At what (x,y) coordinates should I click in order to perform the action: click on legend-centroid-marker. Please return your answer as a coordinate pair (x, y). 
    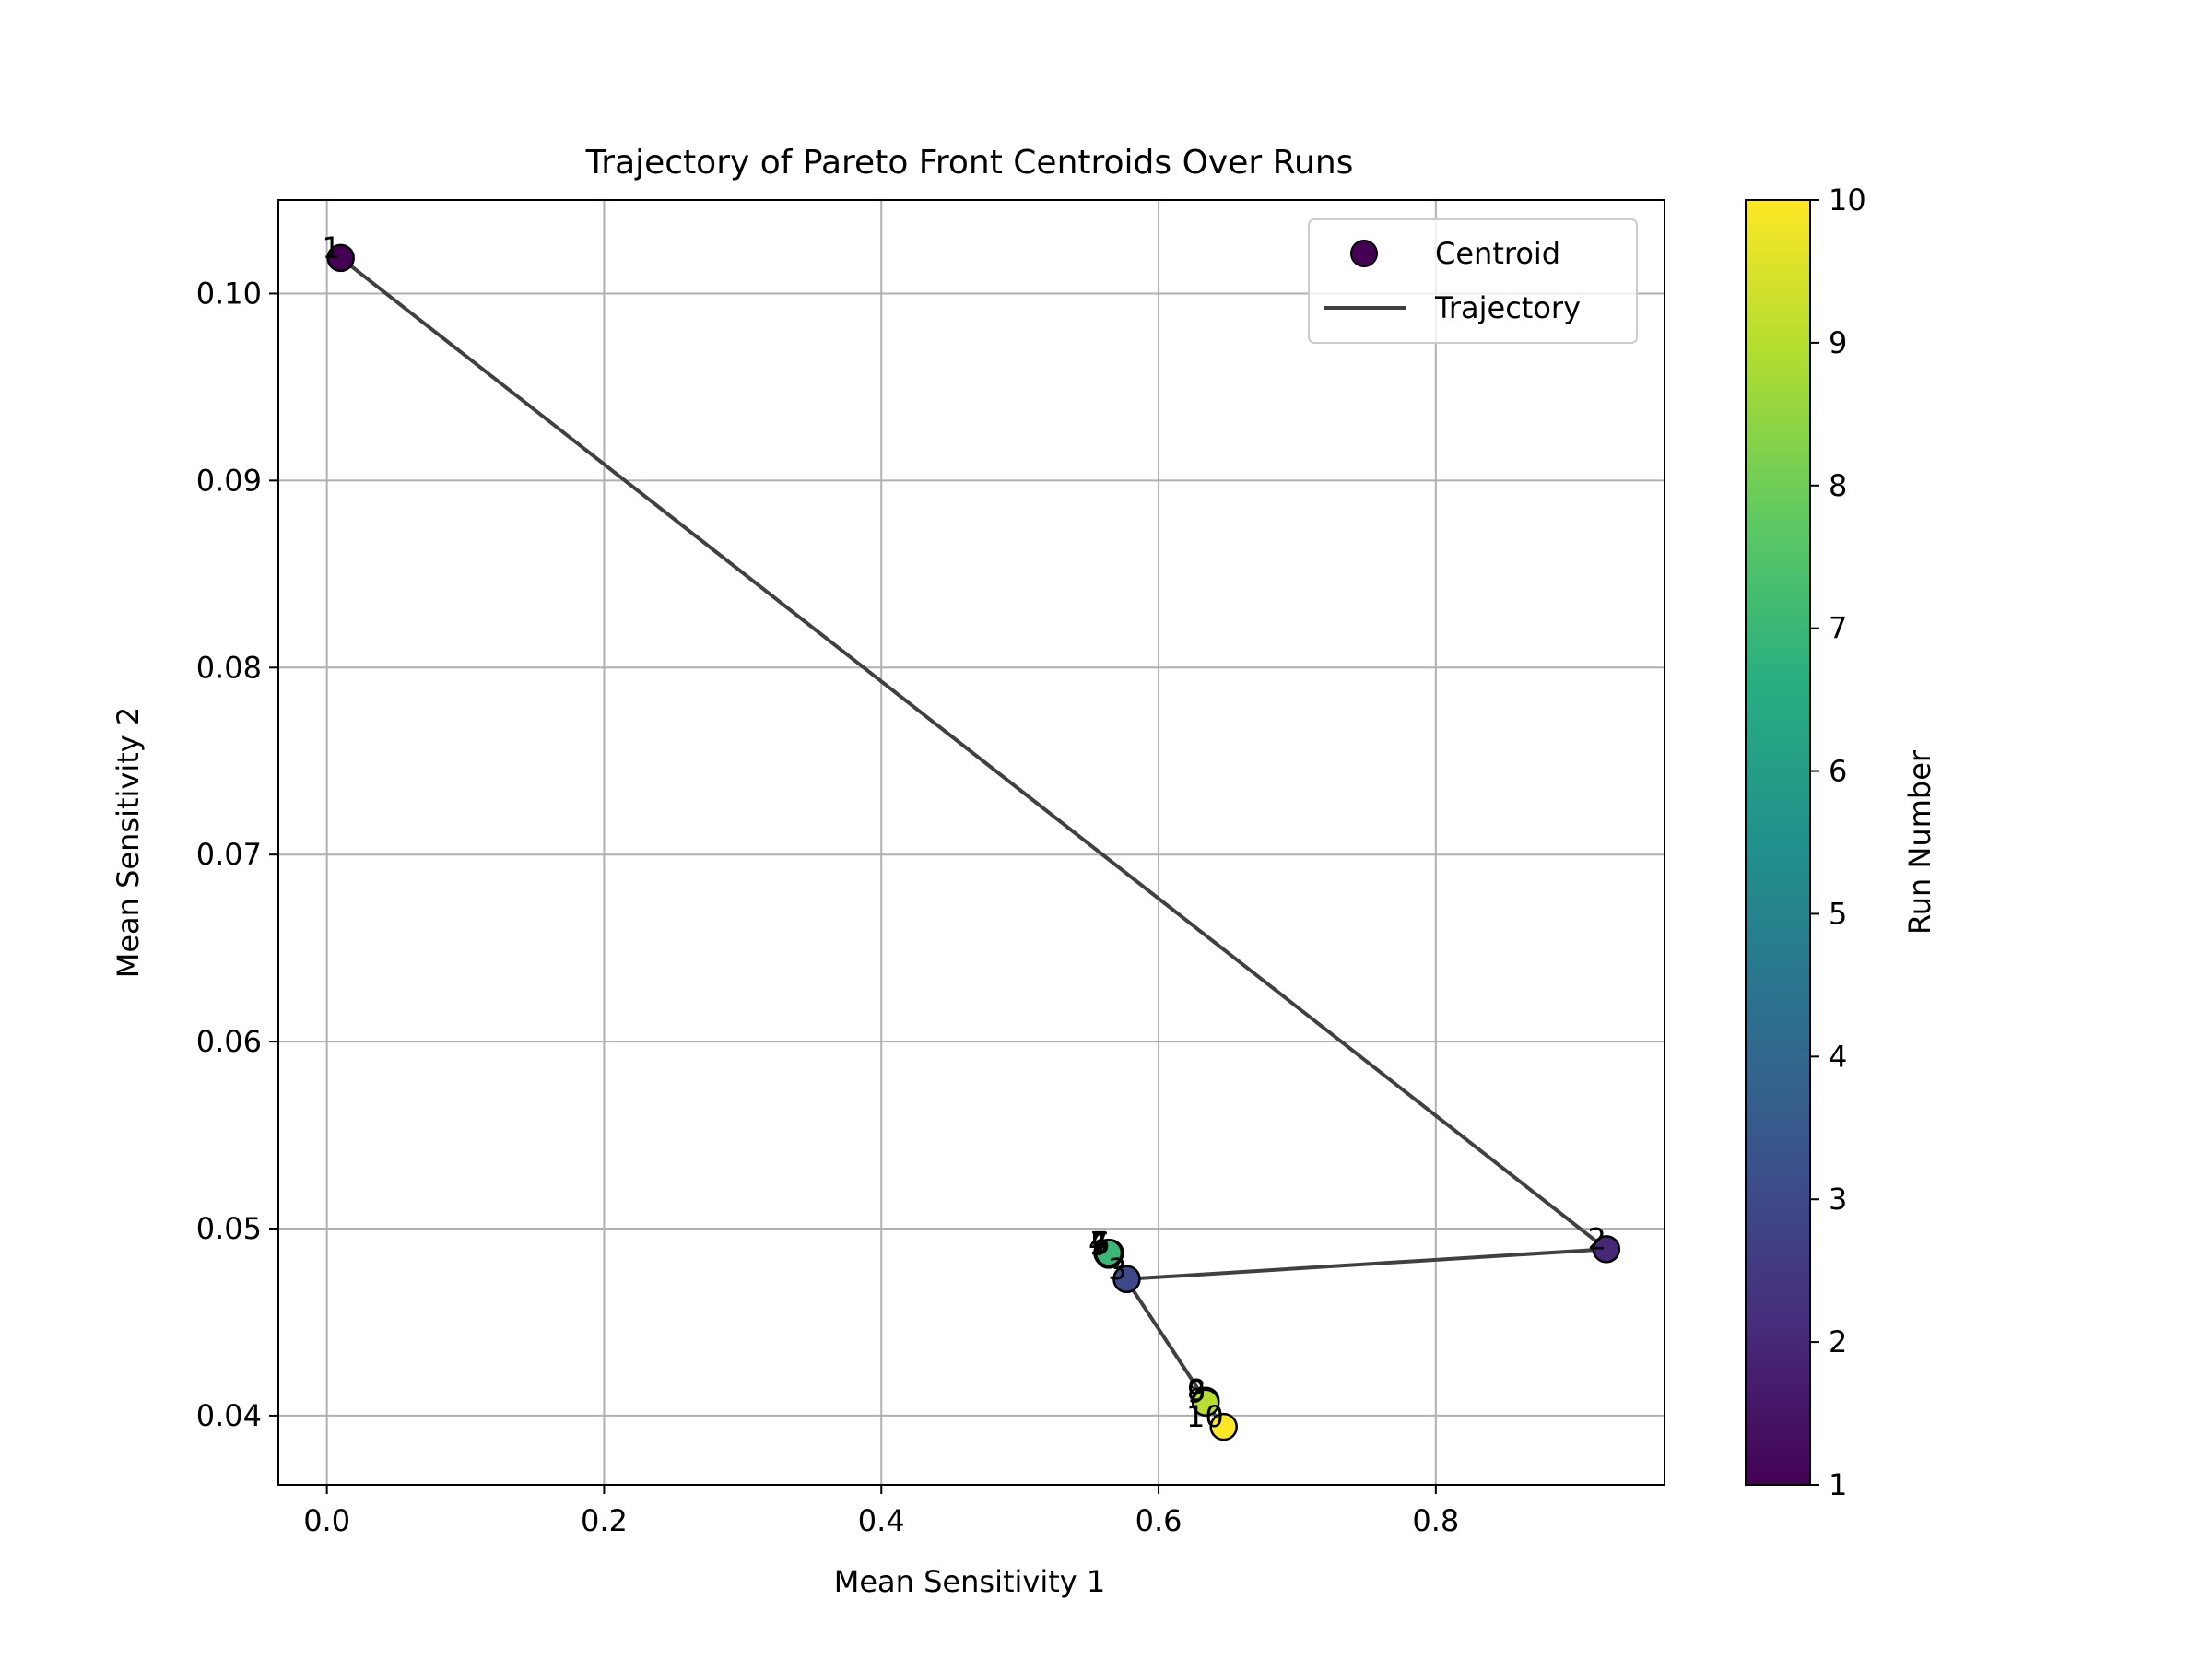
    Looking at the image, I should click on (1364, 253).